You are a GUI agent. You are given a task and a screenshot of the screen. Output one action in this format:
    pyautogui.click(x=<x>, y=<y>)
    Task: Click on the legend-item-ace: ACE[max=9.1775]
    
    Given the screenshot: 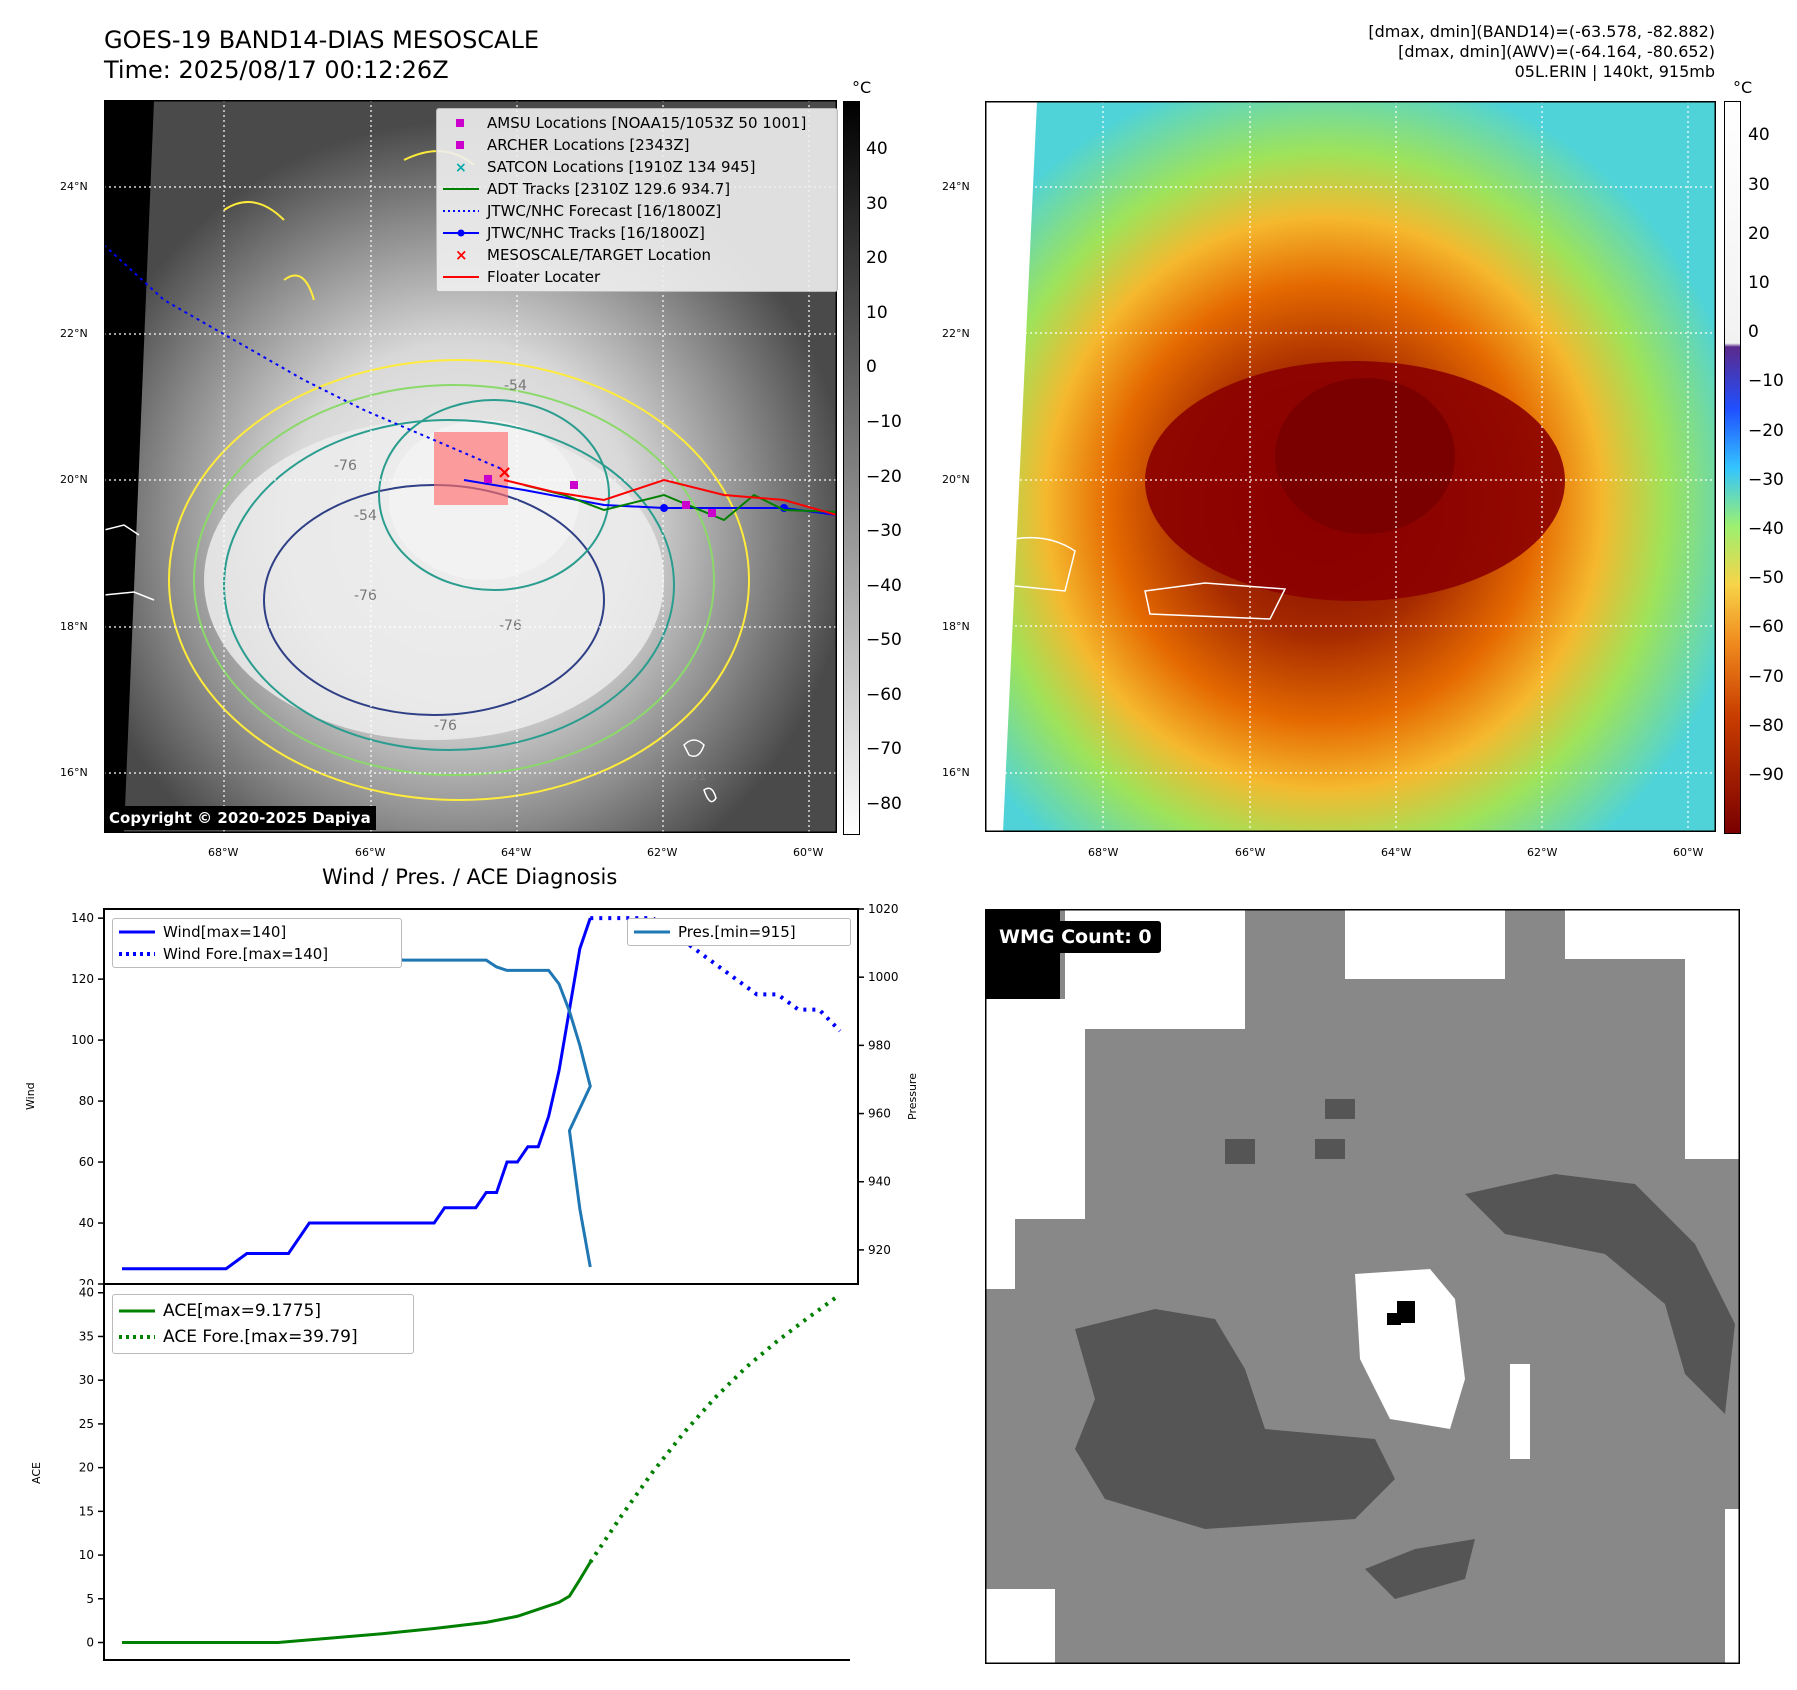 What is the action you would take?
    pyautogui.click(x=263, y=1311)
    